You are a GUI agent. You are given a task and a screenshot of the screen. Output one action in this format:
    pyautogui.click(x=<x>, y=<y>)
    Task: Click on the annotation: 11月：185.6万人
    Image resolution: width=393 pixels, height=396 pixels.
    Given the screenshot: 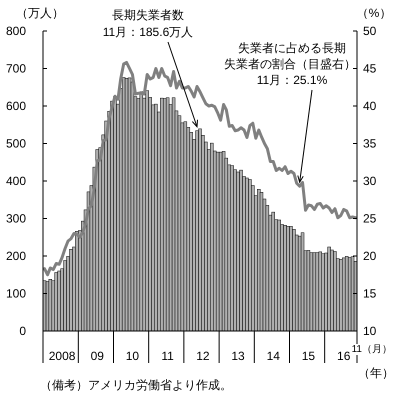 What is the action you would take?
    pyautogui.click(x=148, y=32)
    